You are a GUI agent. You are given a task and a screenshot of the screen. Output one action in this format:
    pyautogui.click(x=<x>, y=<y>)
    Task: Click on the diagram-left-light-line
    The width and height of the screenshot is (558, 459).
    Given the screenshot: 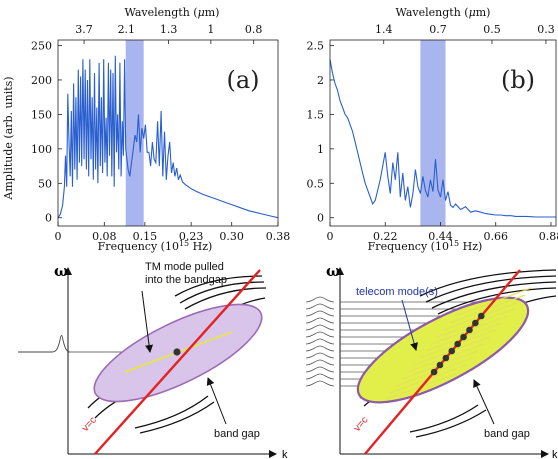 What is the action you would take?
    pyautogui.click(x=177, y=362)
    